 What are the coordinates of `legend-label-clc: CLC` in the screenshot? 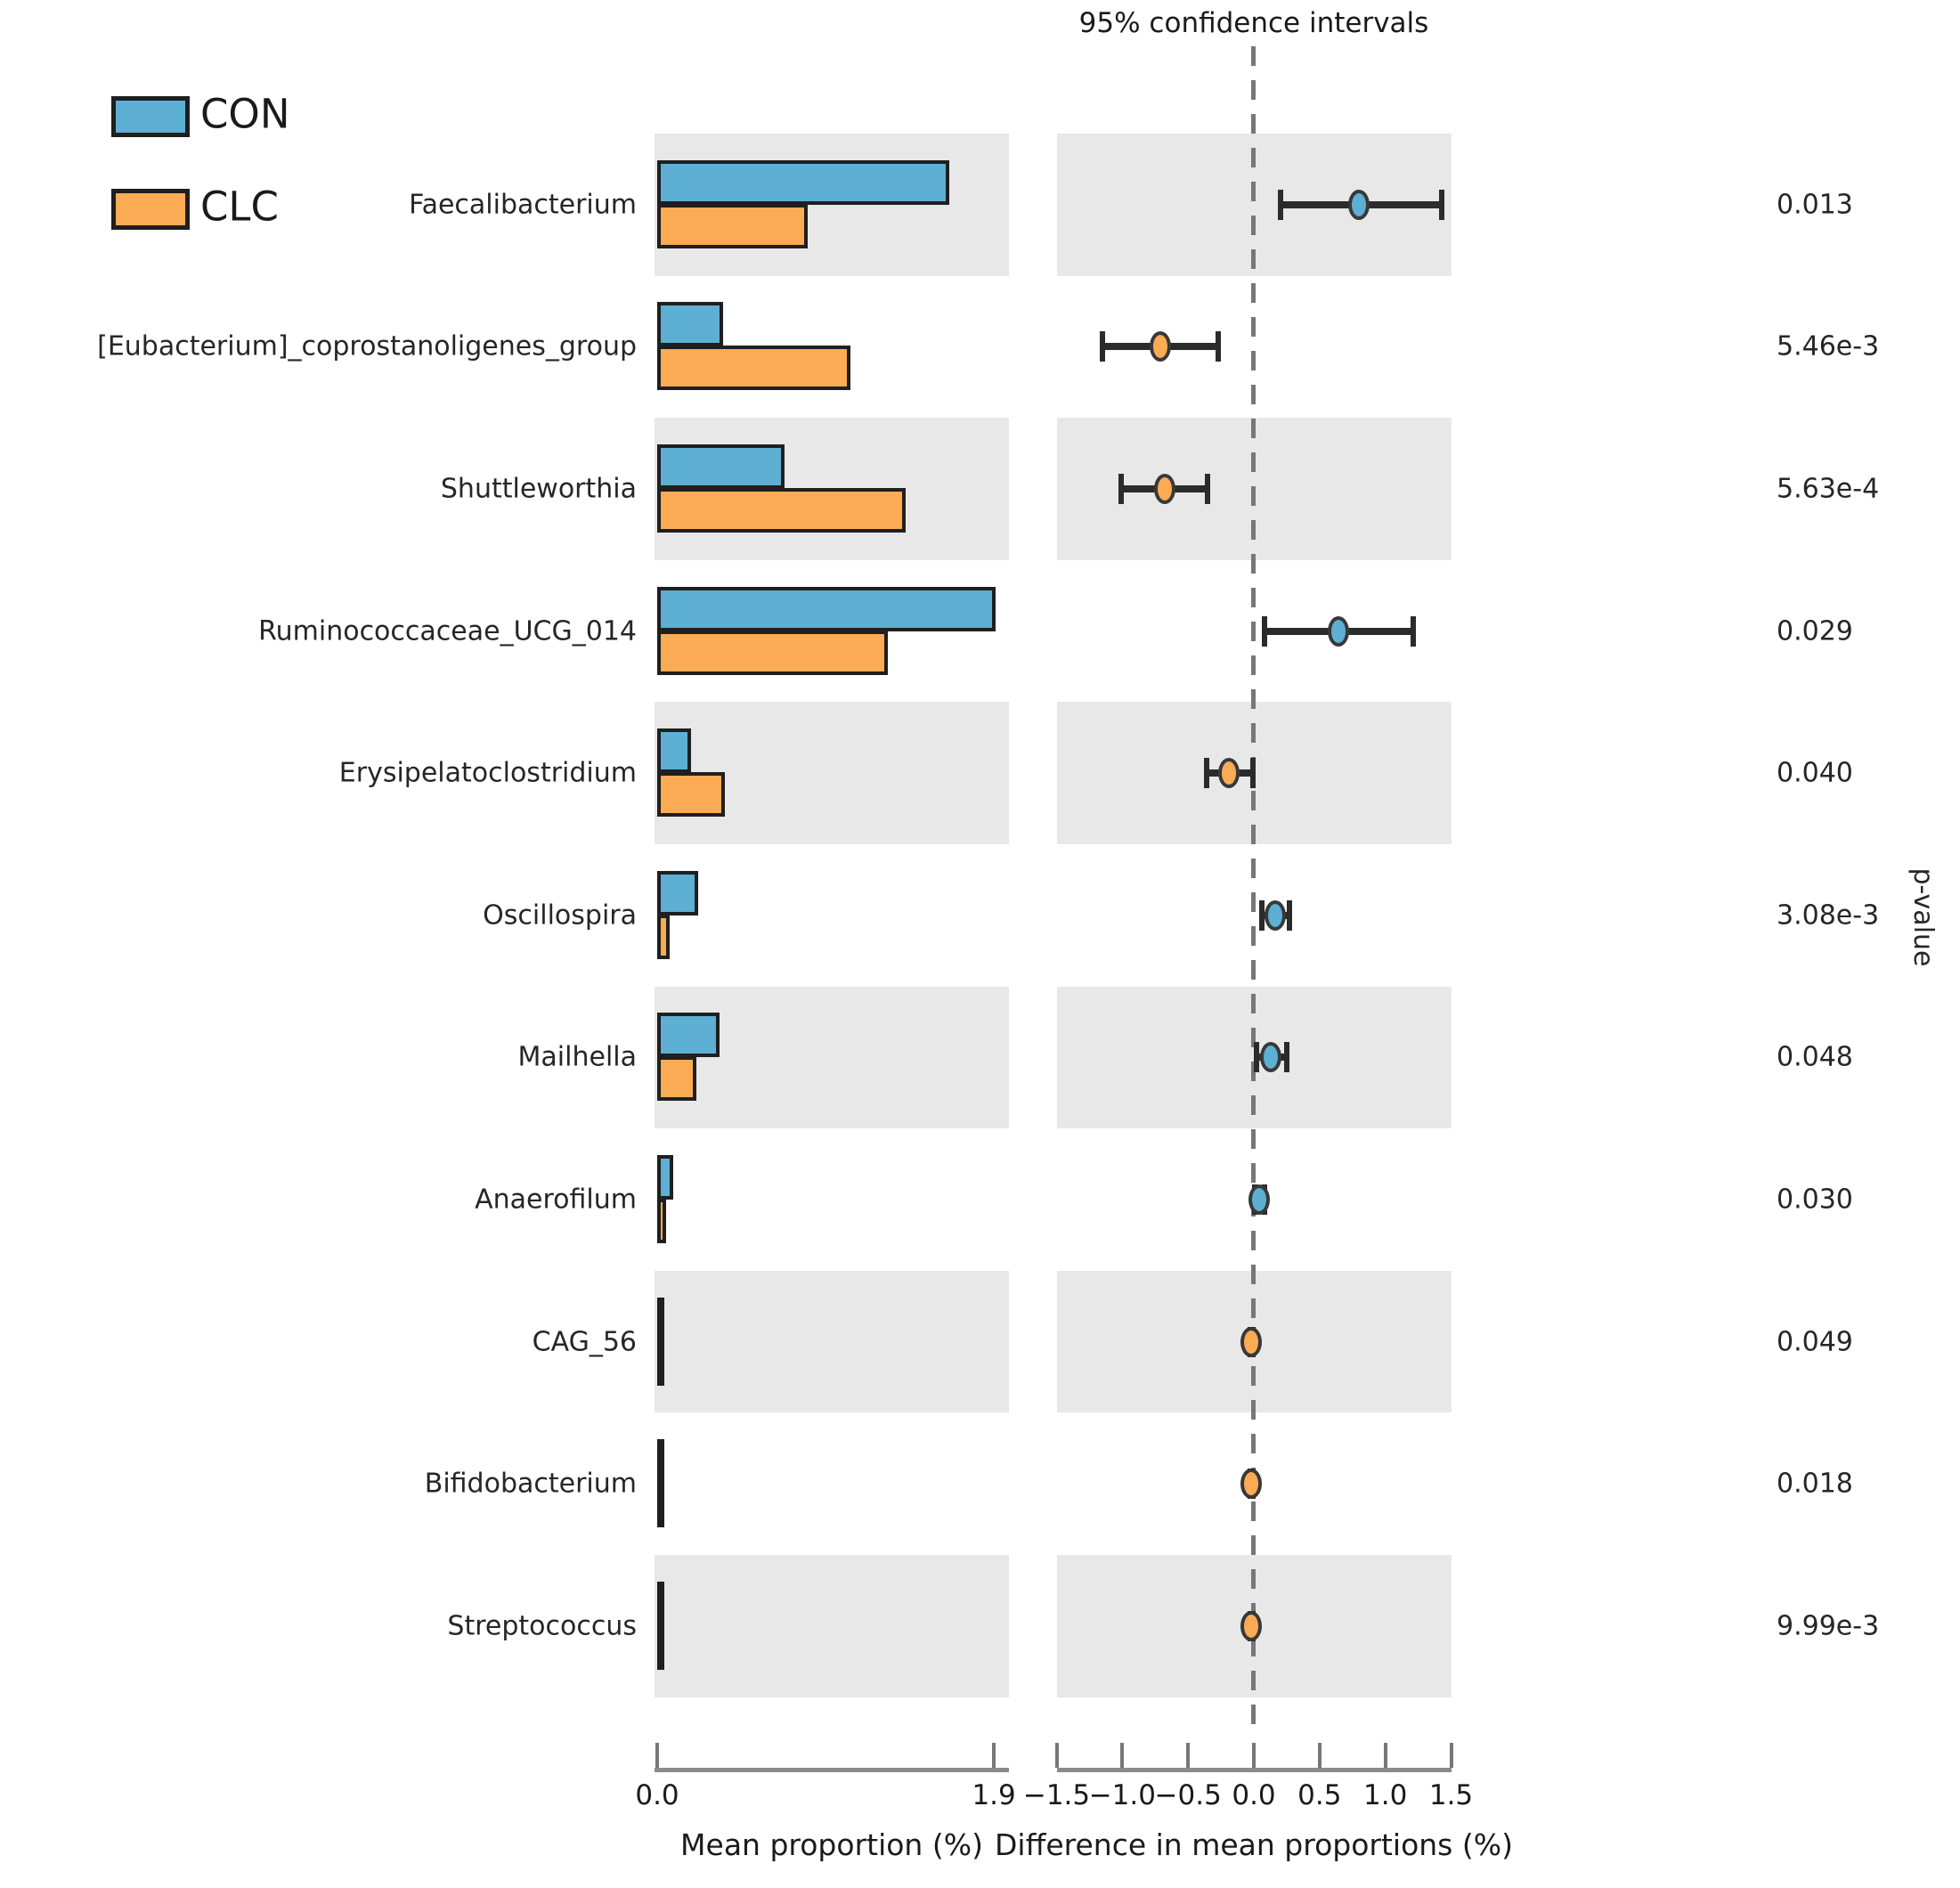 It's located at (239, 207).